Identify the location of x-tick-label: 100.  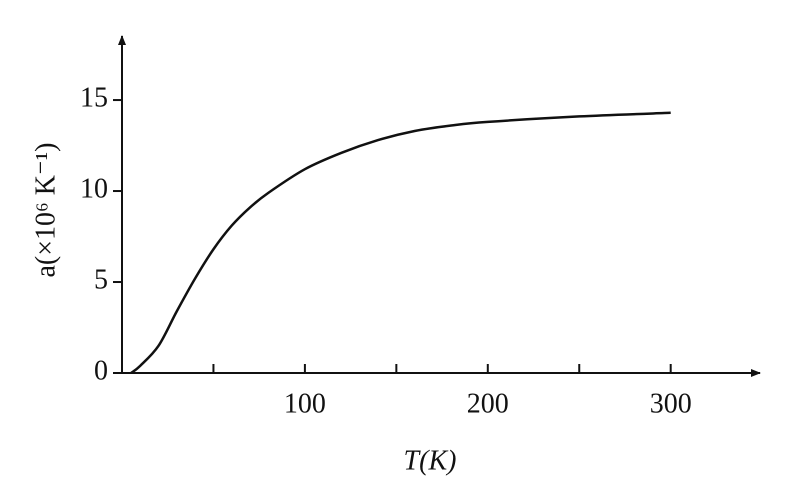
(305, 403).